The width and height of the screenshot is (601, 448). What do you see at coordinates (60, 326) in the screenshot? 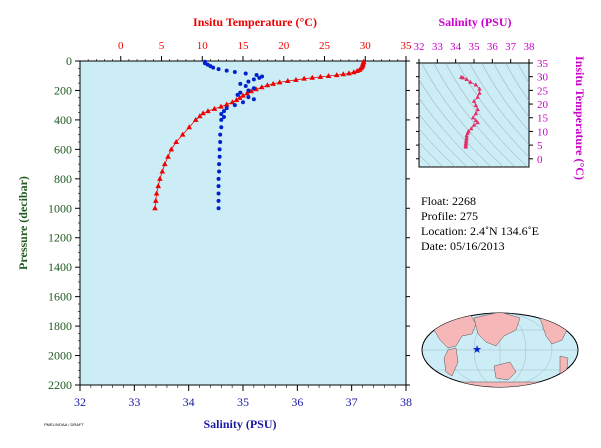
I see `pressure-tick-label: 1800` at bounding box center [60, 326].